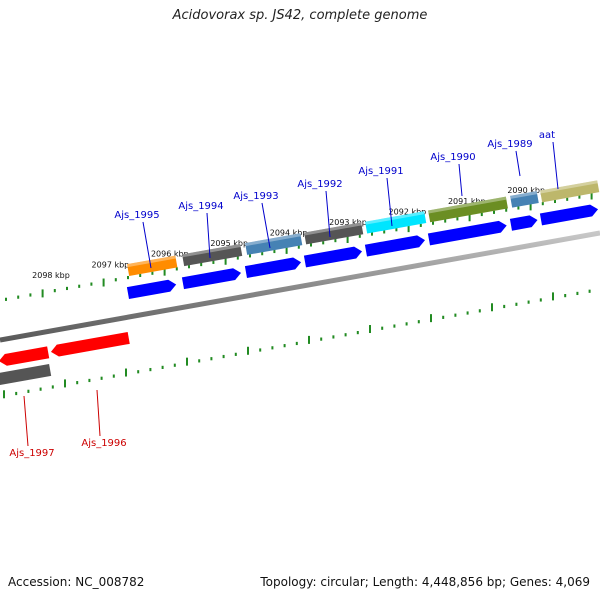 The height and width of the screenshot is (600, 600). I want to click on scale-label: 2093 kbp, so click(348, 222).